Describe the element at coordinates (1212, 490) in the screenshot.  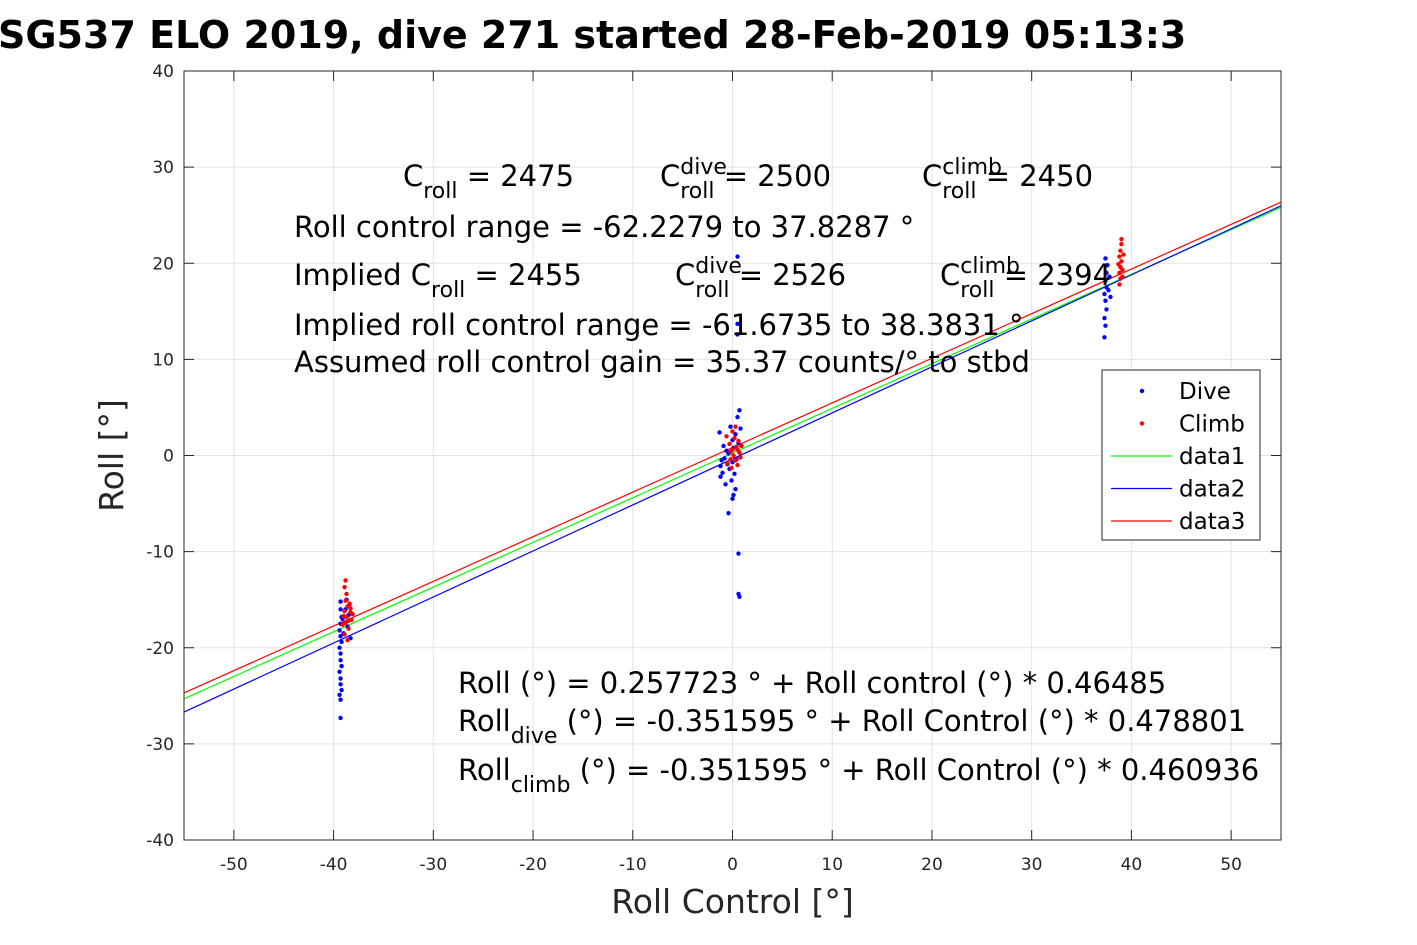
I see `legend-label: data2` at that location.